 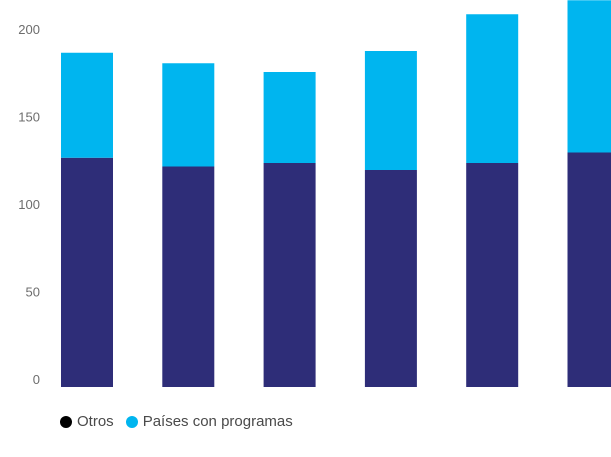 I want to click on y-tick-label-0: 0, so click(x=36, y=379).